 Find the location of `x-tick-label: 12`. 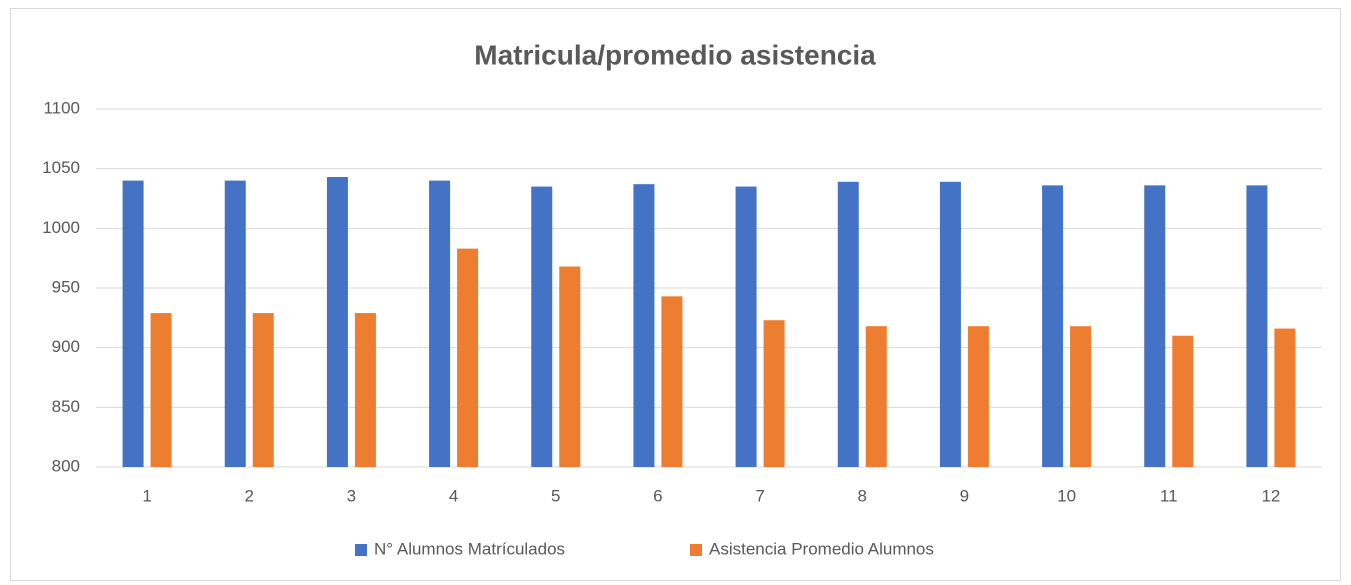

x-tick-label: 12 is located at coordinates (1270, 495).